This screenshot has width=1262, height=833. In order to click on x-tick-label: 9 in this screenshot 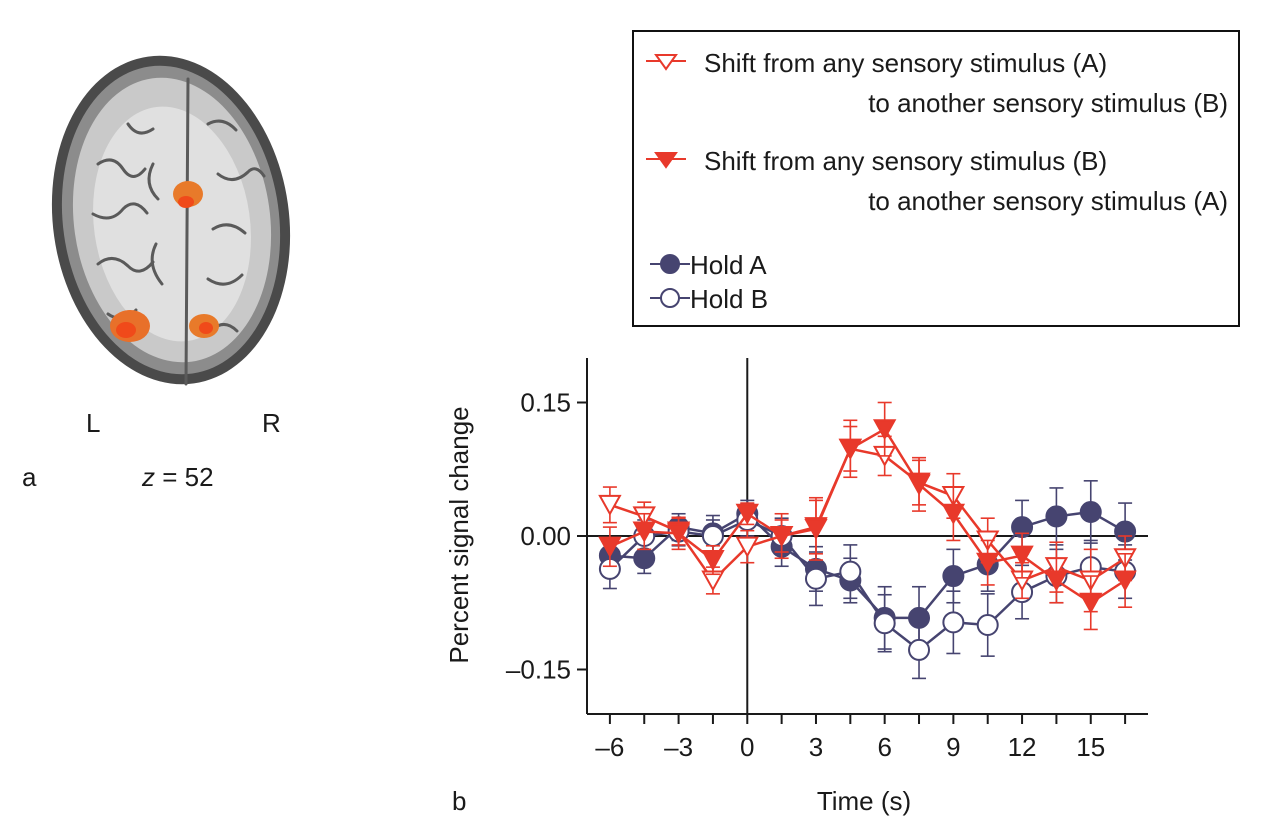, I will do `click(953, 747)`.